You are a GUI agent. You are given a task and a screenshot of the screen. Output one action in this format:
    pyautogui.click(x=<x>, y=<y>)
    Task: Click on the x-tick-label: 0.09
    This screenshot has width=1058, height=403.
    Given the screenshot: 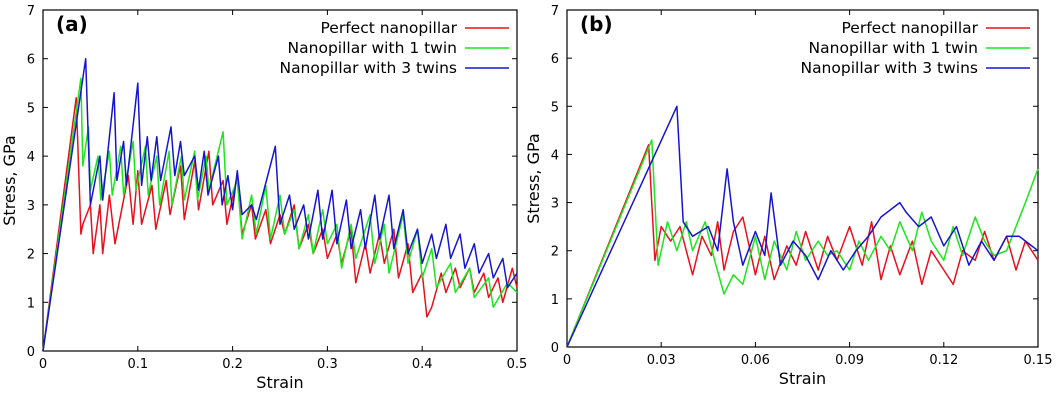 What is the action you would take?
    pyautogui.click(x=849, y=360)
    